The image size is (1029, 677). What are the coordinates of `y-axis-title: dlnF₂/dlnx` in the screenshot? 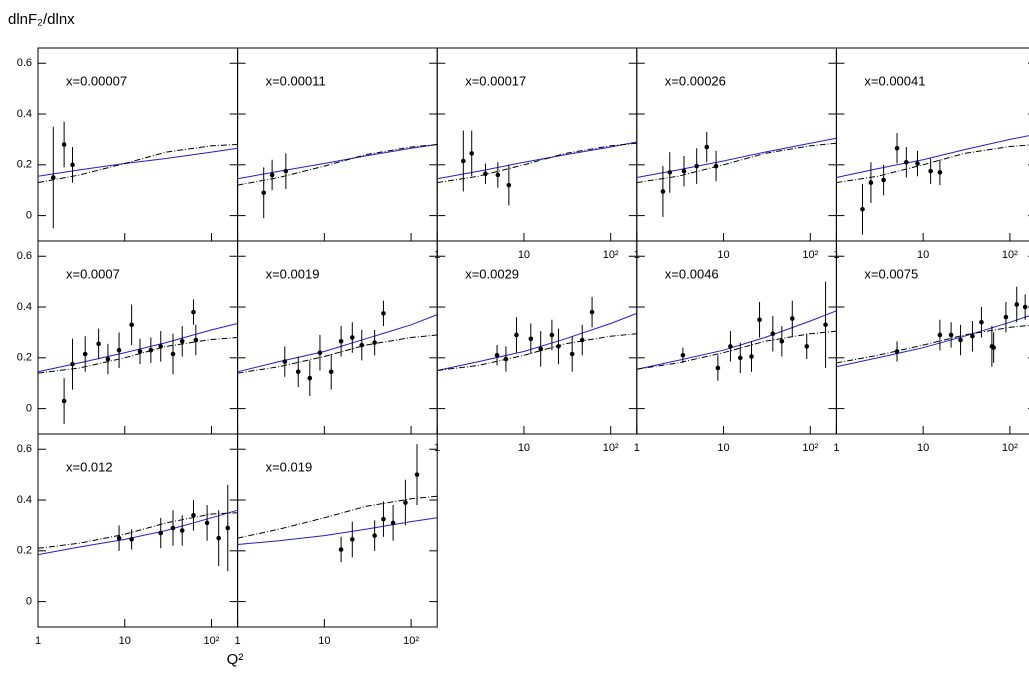 It's located at (41, 19).